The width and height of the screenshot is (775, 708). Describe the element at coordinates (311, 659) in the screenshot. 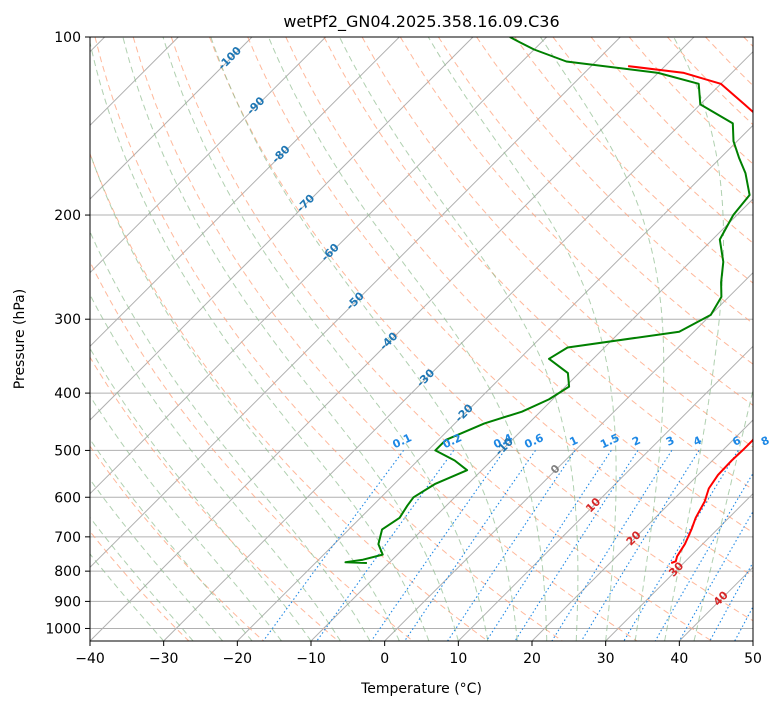

I see `x-tick-label: −10` at that location.